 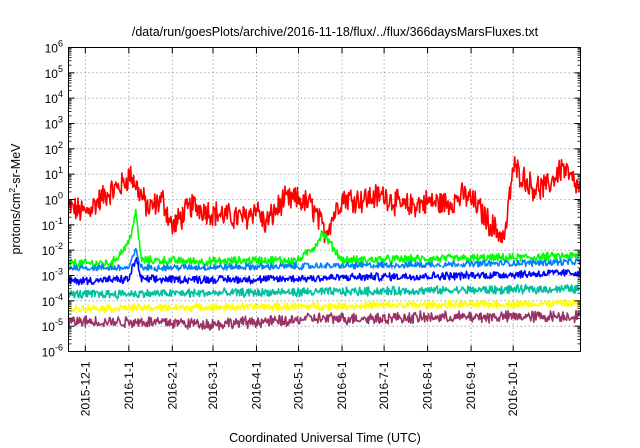 What do you see at coordinates (129, 385) in the screenshot?
I see `x-tick-label: 2016-1-1` at bounding box center [129, 385].